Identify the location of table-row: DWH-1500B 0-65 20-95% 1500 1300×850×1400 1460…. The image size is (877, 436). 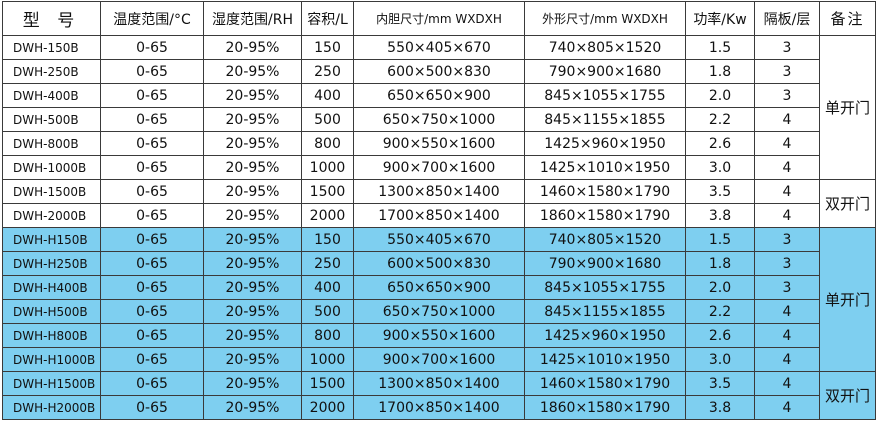
(439, 203).